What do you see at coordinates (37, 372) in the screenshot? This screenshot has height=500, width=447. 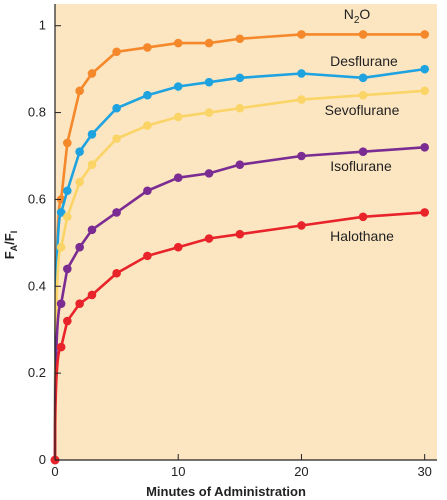 I see `y-tick-label: 0.2` at bounding box center [37, 372].